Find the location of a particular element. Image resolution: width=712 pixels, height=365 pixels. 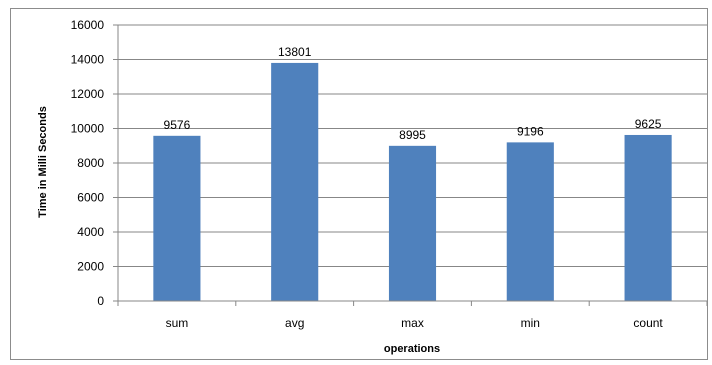

bar-sum is located at coordinates (177, 218).